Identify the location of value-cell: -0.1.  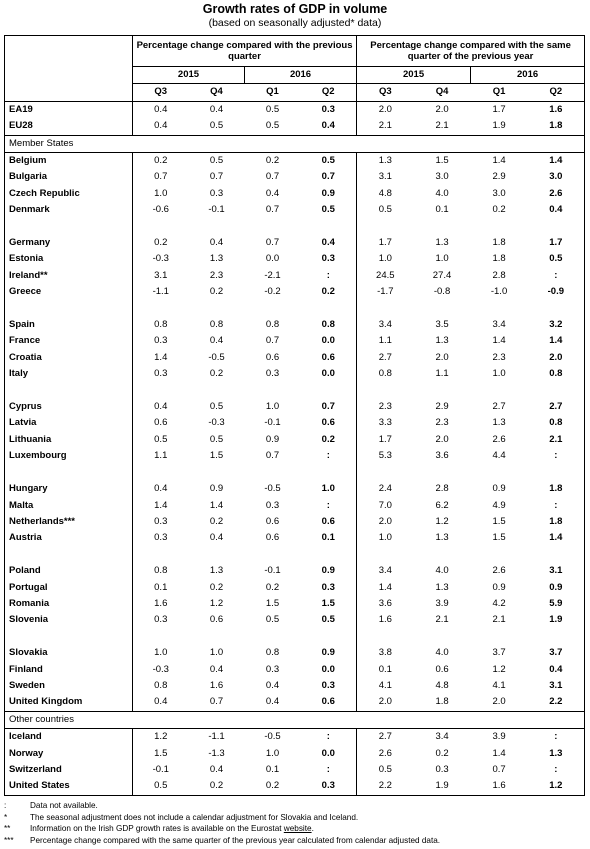
(272, 423).